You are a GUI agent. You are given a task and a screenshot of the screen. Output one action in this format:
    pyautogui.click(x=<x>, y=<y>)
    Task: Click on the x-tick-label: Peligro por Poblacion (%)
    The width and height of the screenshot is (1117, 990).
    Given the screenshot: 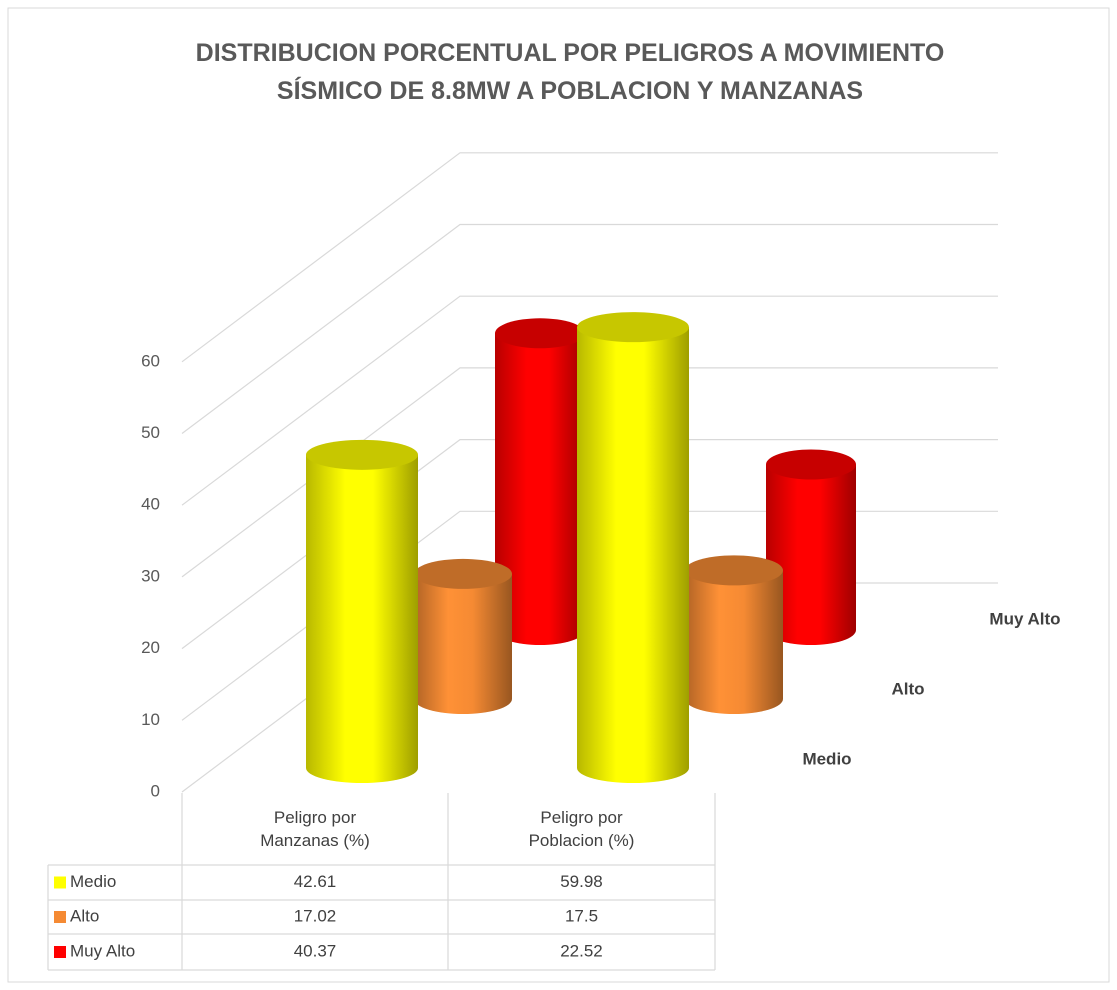 What is the action you would take?
    pyautogui.click(x=581, y=829)
    